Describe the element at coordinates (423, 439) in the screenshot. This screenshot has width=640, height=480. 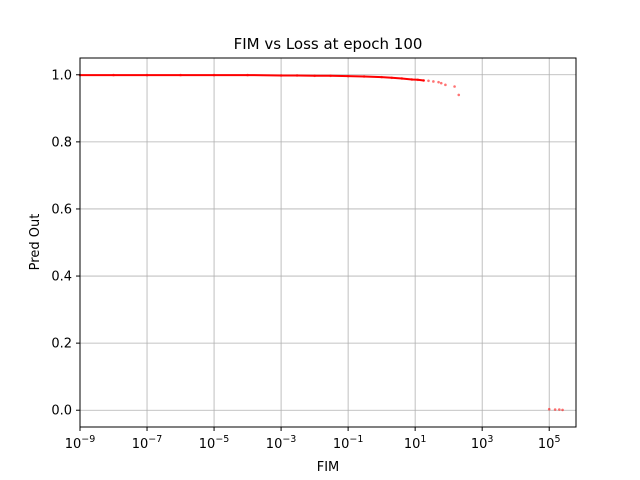
I see `x-tick-exponent: 1` at that location.